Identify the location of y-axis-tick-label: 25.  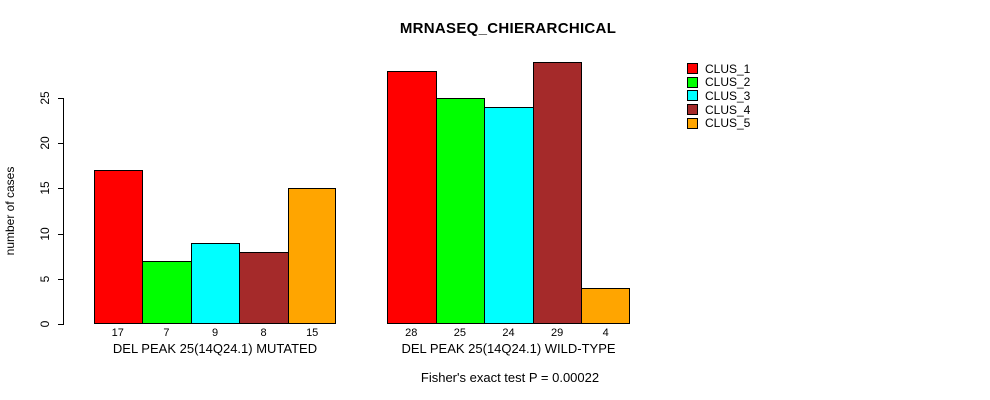
(45, 98).